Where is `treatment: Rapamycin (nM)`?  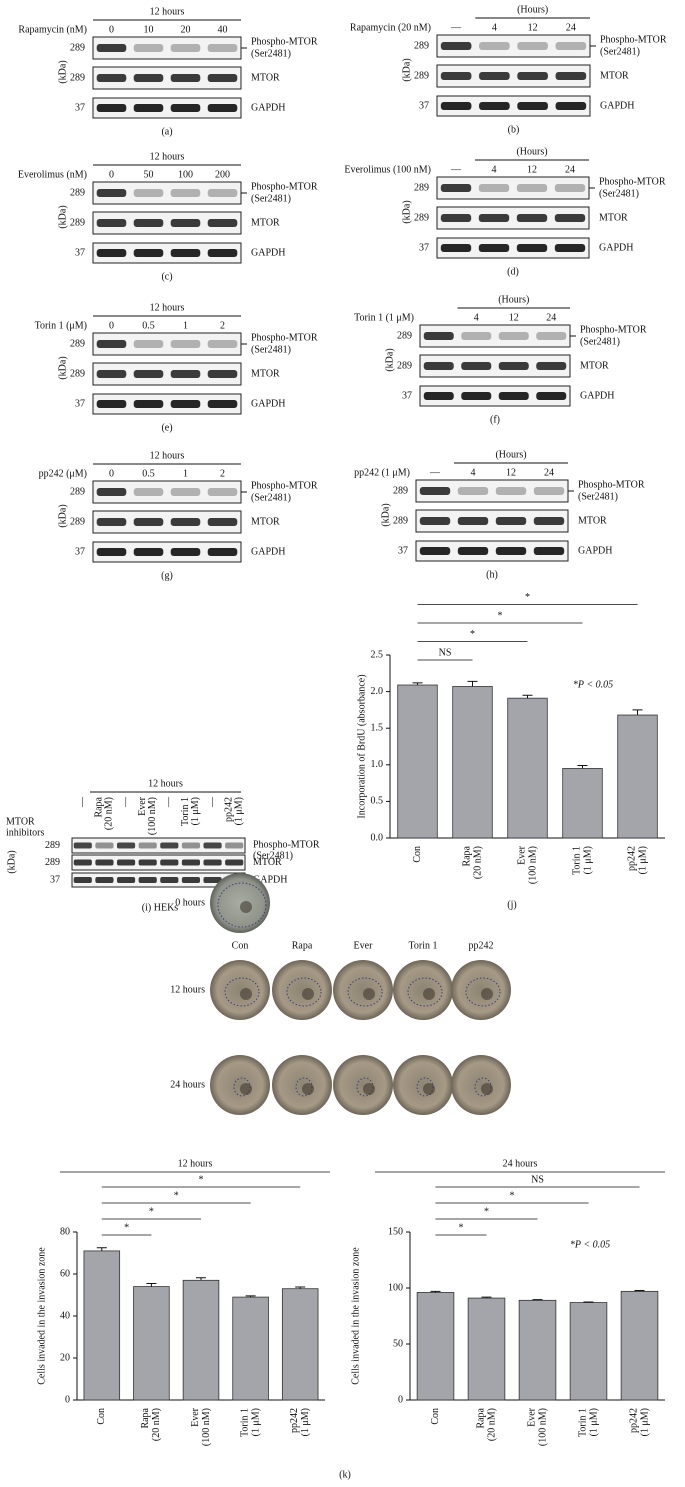 treatment: Rapamycin (nM) is located at coordinates (52, 29).